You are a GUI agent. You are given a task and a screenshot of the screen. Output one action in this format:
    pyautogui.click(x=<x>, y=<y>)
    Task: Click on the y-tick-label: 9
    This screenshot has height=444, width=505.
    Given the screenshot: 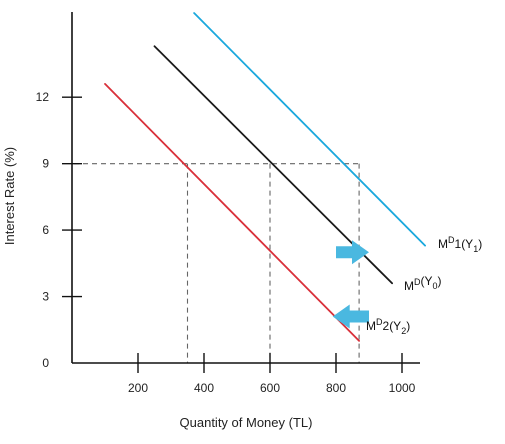 What is the action you would take?
    pyautogui.click(x=45, y=164)
    